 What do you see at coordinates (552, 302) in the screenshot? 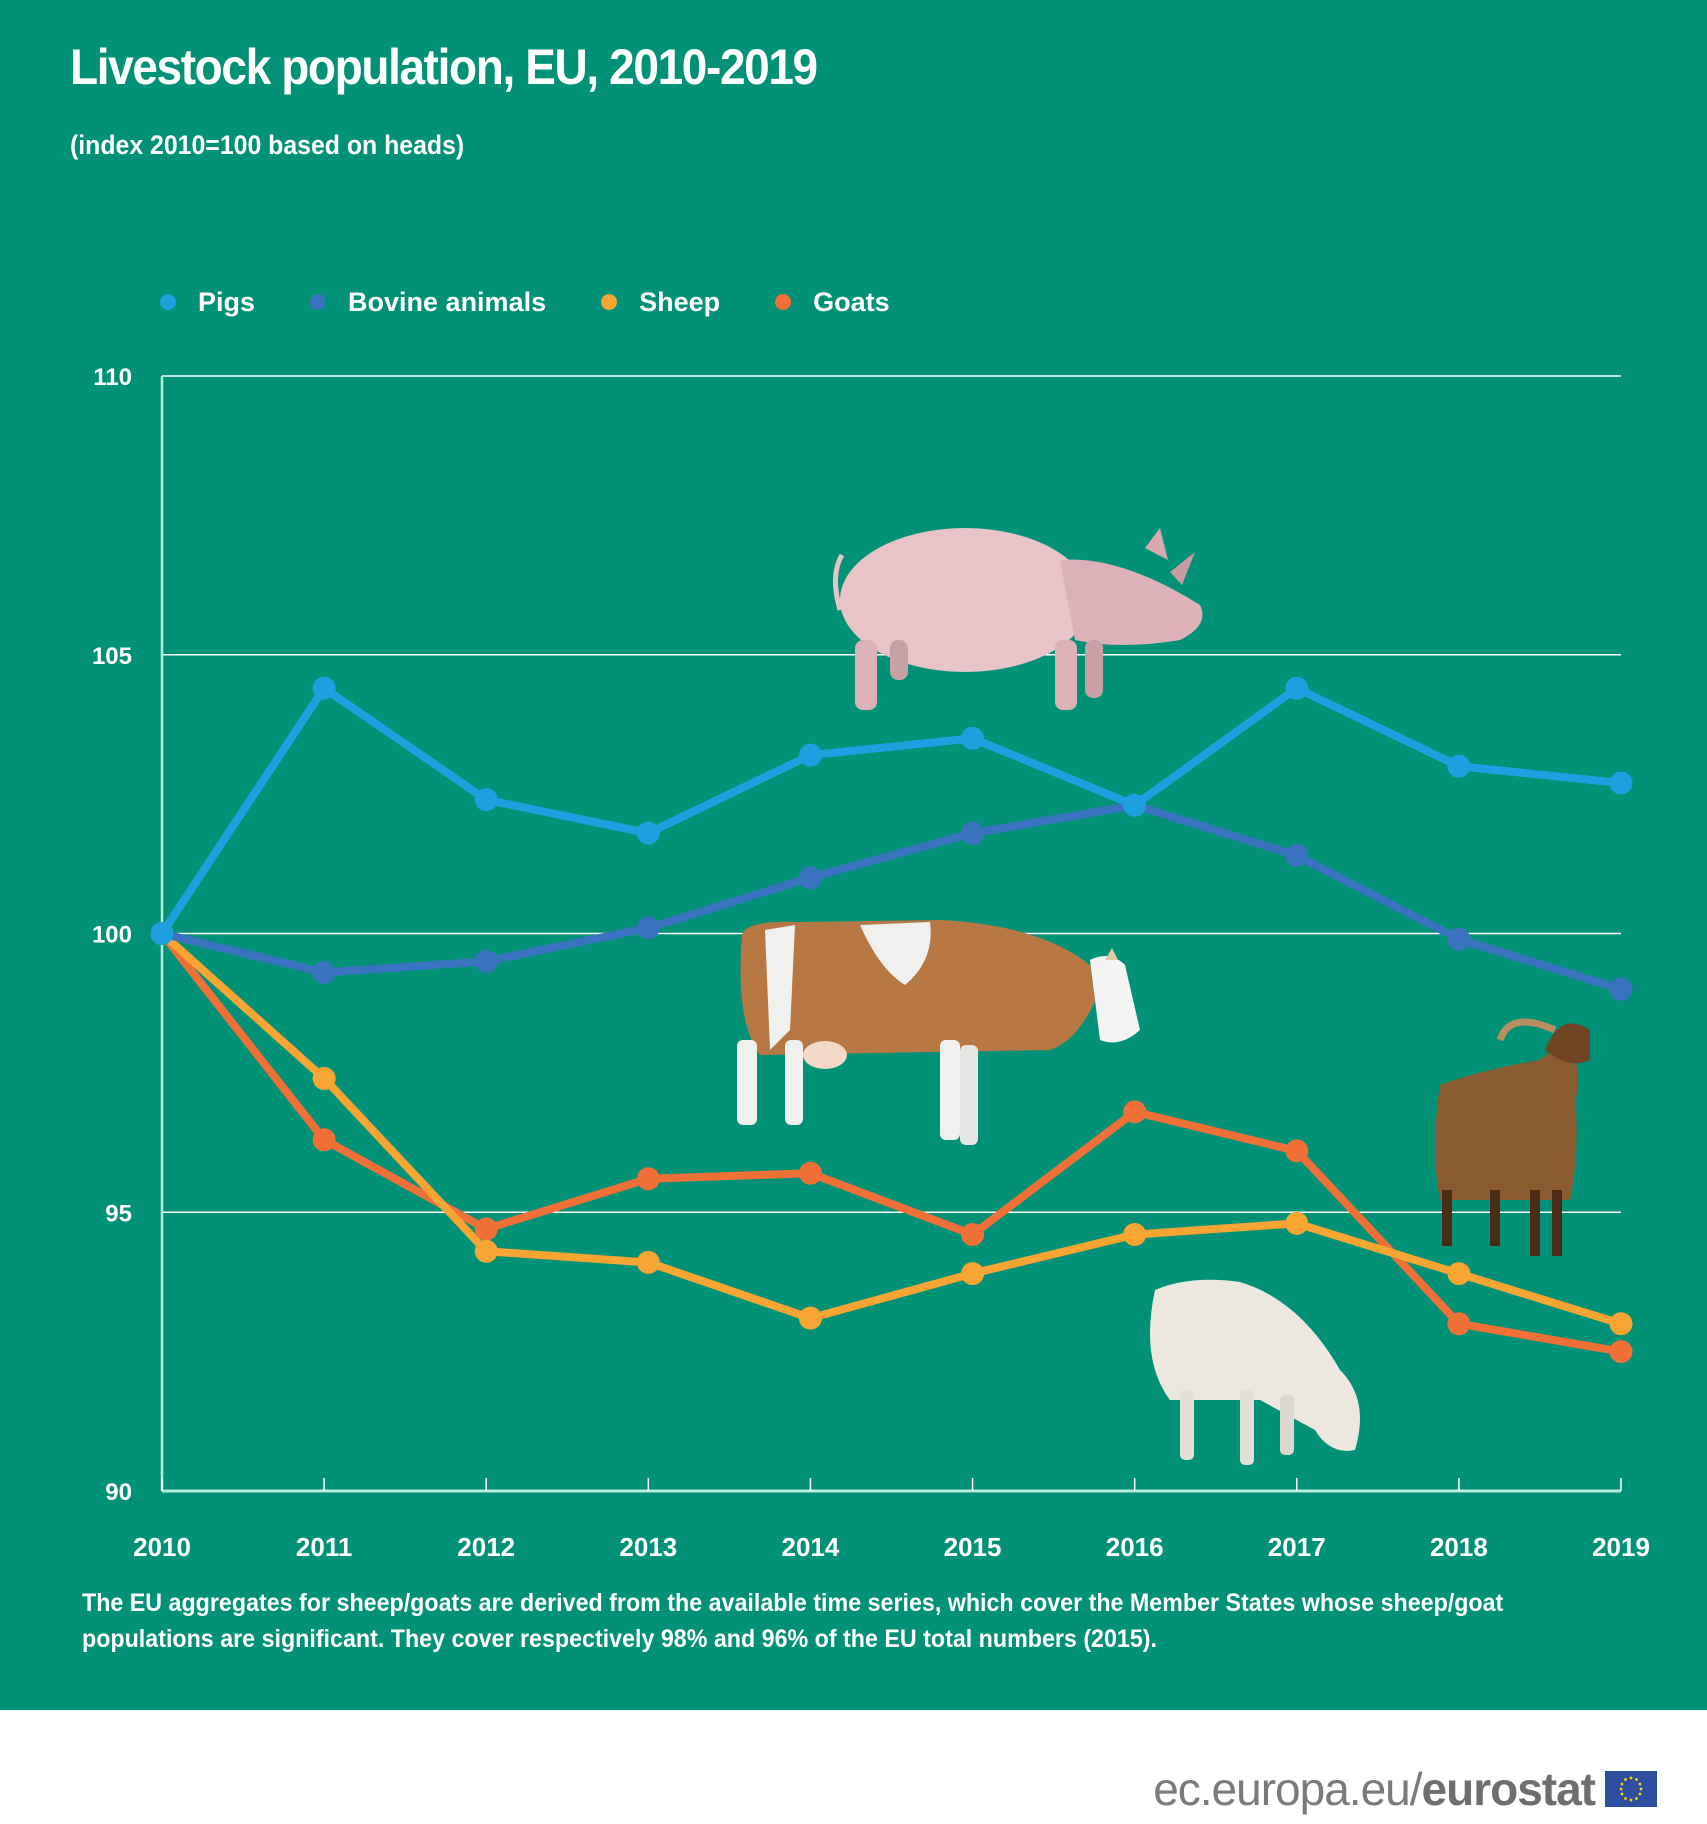
I see `legend: Pigs Bovine animals Sheep Goats` at bounding box center [552, 302].